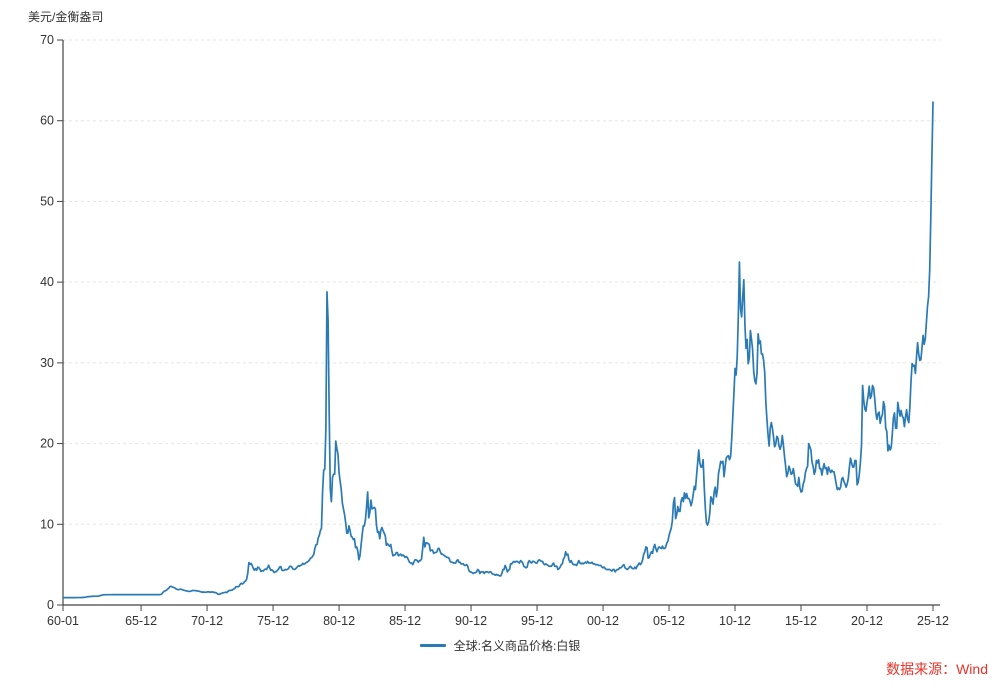 The width and height of the screenshot is (1000, 692). Describe the element at coordinates (47, 201) in the screenshot. I see `y-tick-label: 50` at that location.